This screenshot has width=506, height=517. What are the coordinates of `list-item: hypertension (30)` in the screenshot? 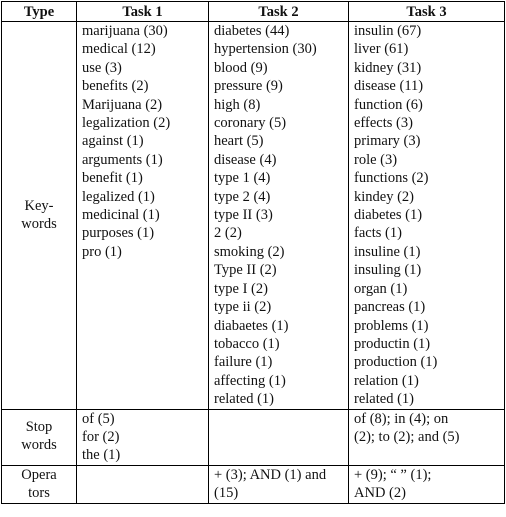 It's located at (265, 49).